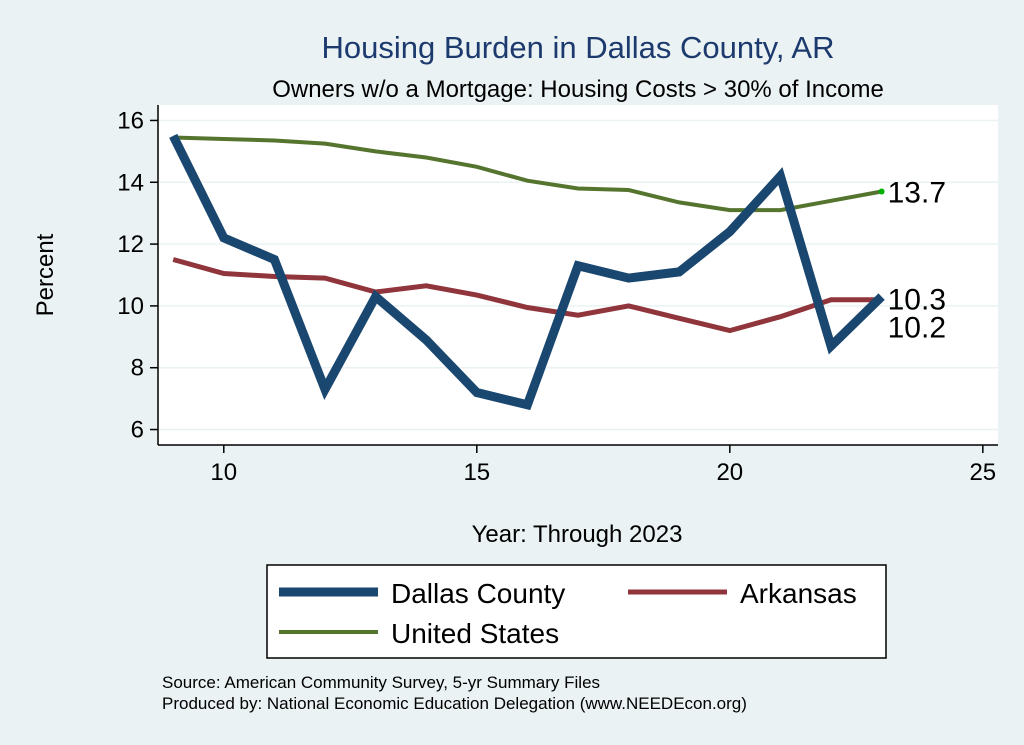 The width and height of the screenshot is (1024, 745). What do you see at coordinates (881, 191) in the screenshot?
I see `series-end-marker-united-states` at bounding box center [881, 191].